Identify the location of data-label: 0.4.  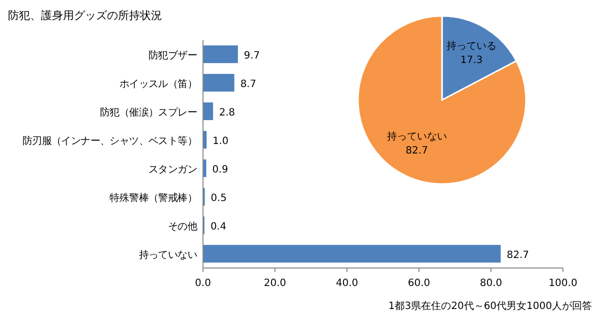
(218, 226).